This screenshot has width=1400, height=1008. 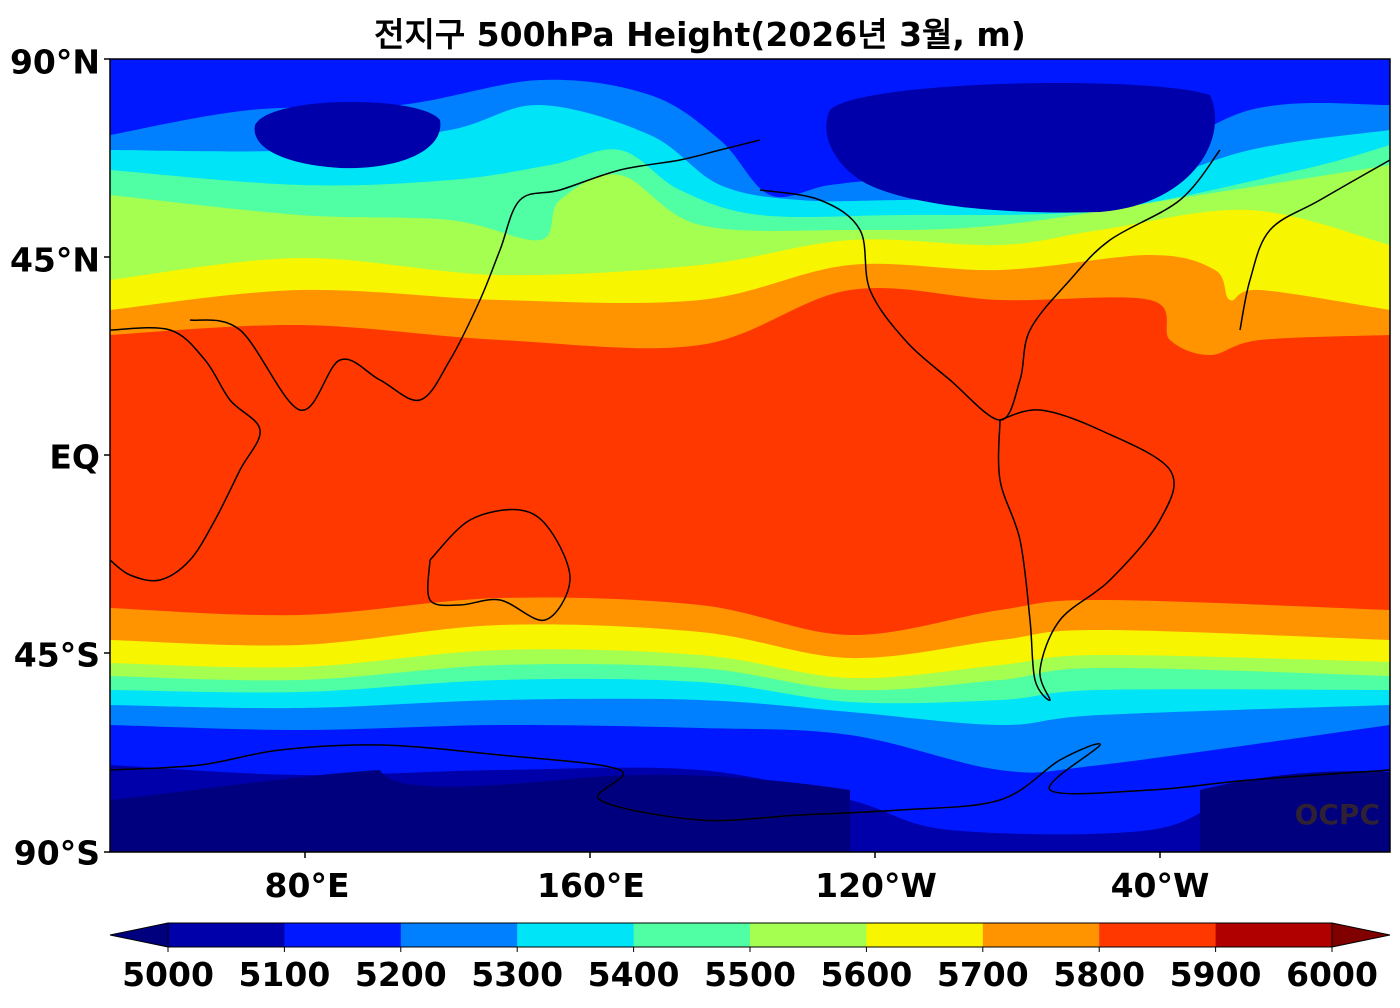 I want to click on y-tick-label: 90°N, so click(x=54, y=62).